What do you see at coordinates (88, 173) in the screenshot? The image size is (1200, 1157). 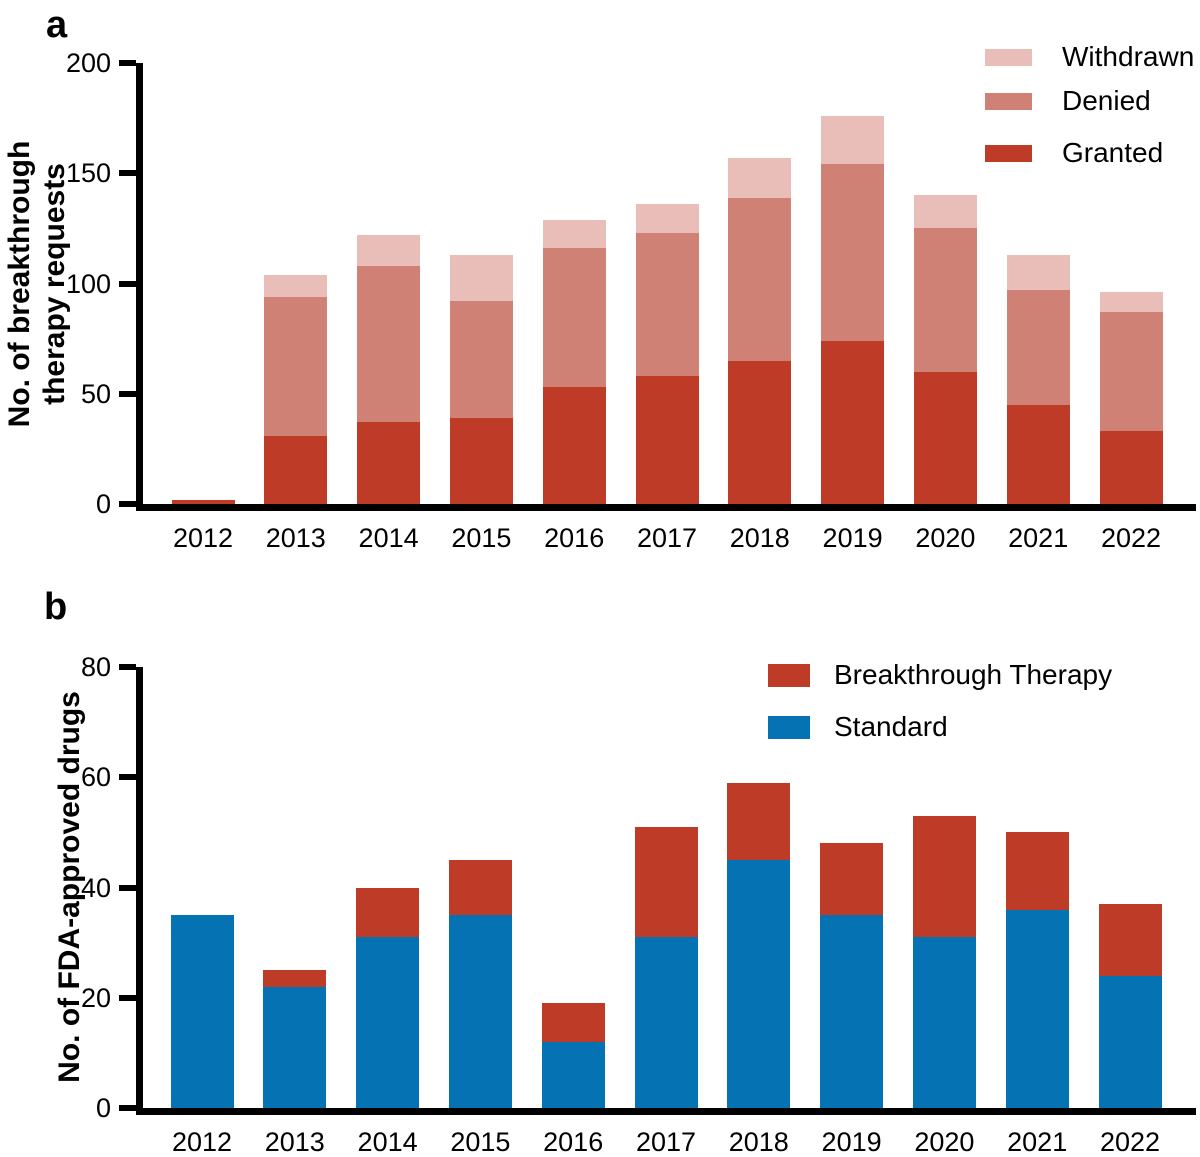 I see `y-tick-label: 150` at bounding box center [88, 173].